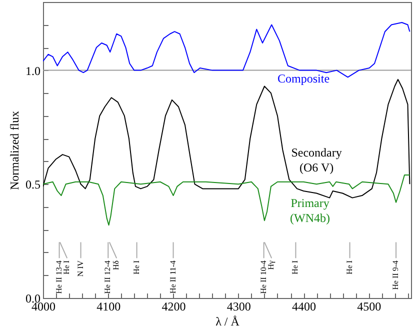  I want to click on x-tick-label: 4400, so click(304, 307).